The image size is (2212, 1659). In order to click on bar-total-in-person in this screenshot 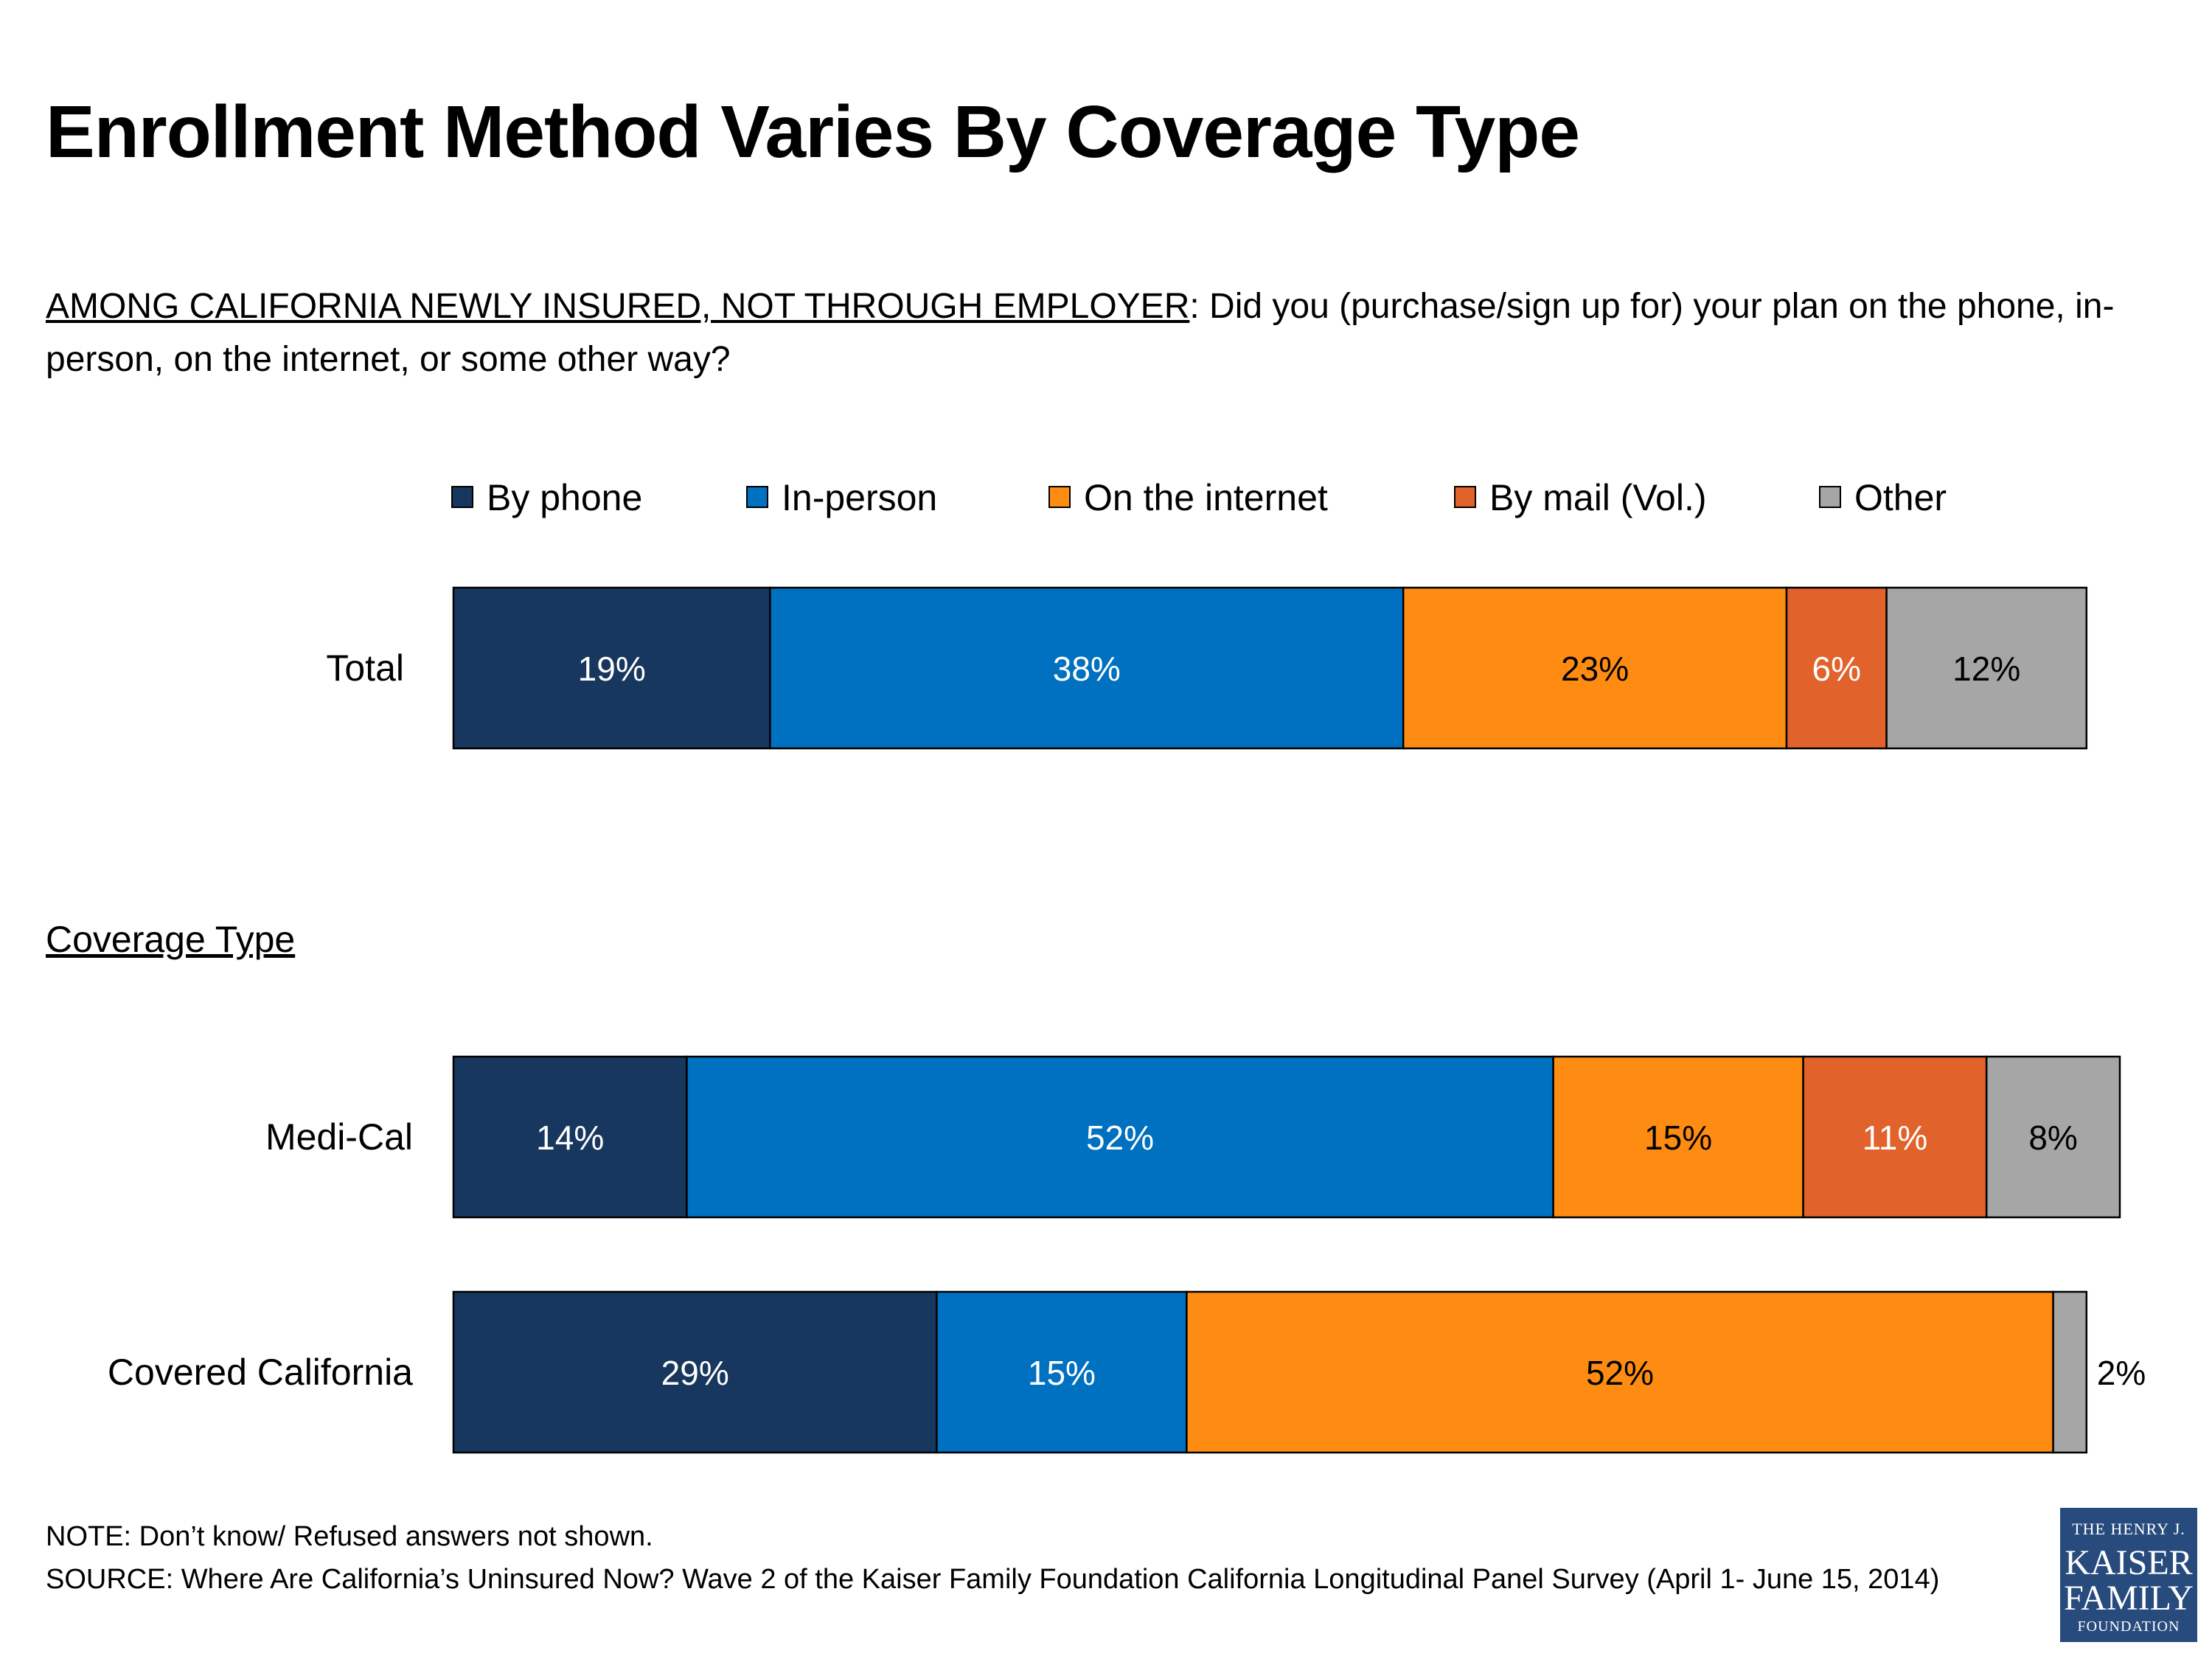, I will do `click(1087, 668)`.